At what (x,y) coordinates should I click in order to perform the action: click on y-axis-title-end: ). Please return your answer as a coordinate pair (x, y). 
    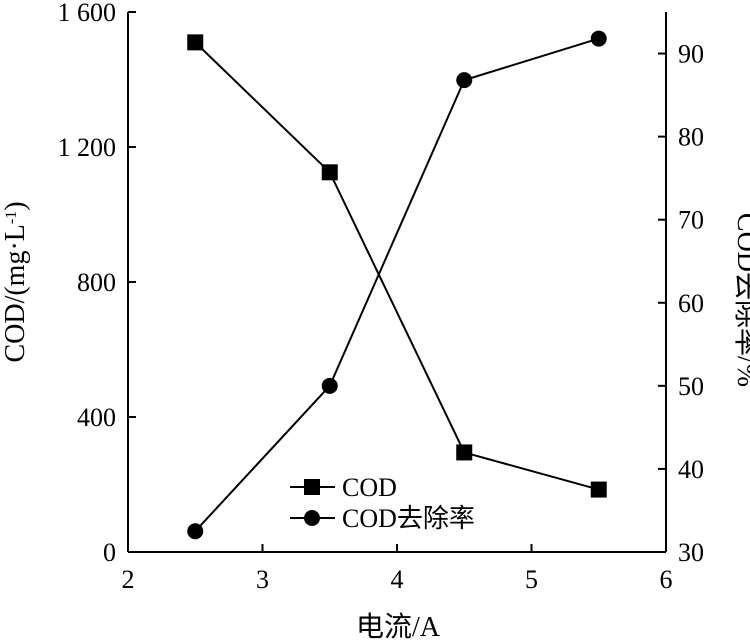
    Looking at the image, I should click on (15, 205).